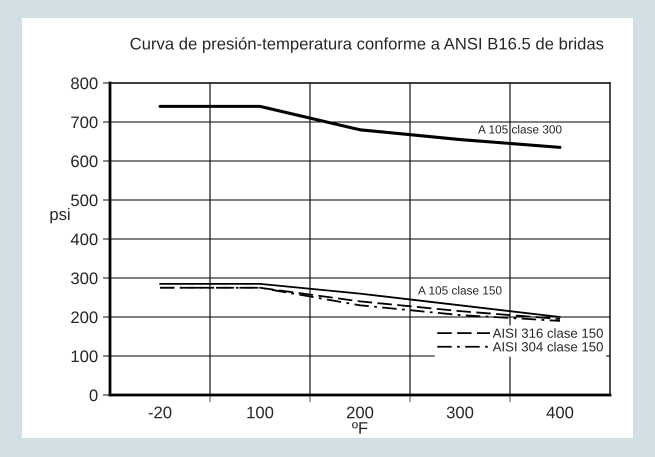 The image size is (655, 457). What do you see at coordinates (84, 278) in the screenshot?
I see `y-tick-label: 300` at bounding box center [84, 278].